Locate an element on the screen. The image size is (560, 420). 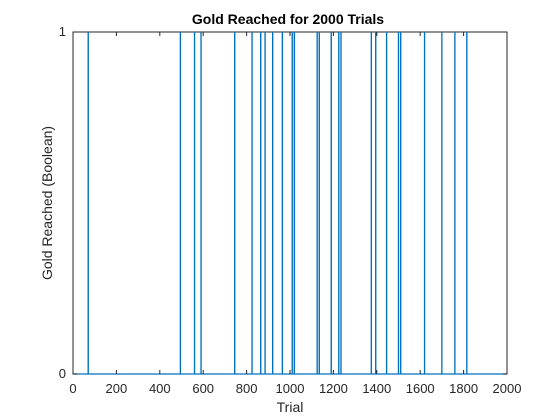
x-tick-label: 1600 is located at coordinates (420, 388).